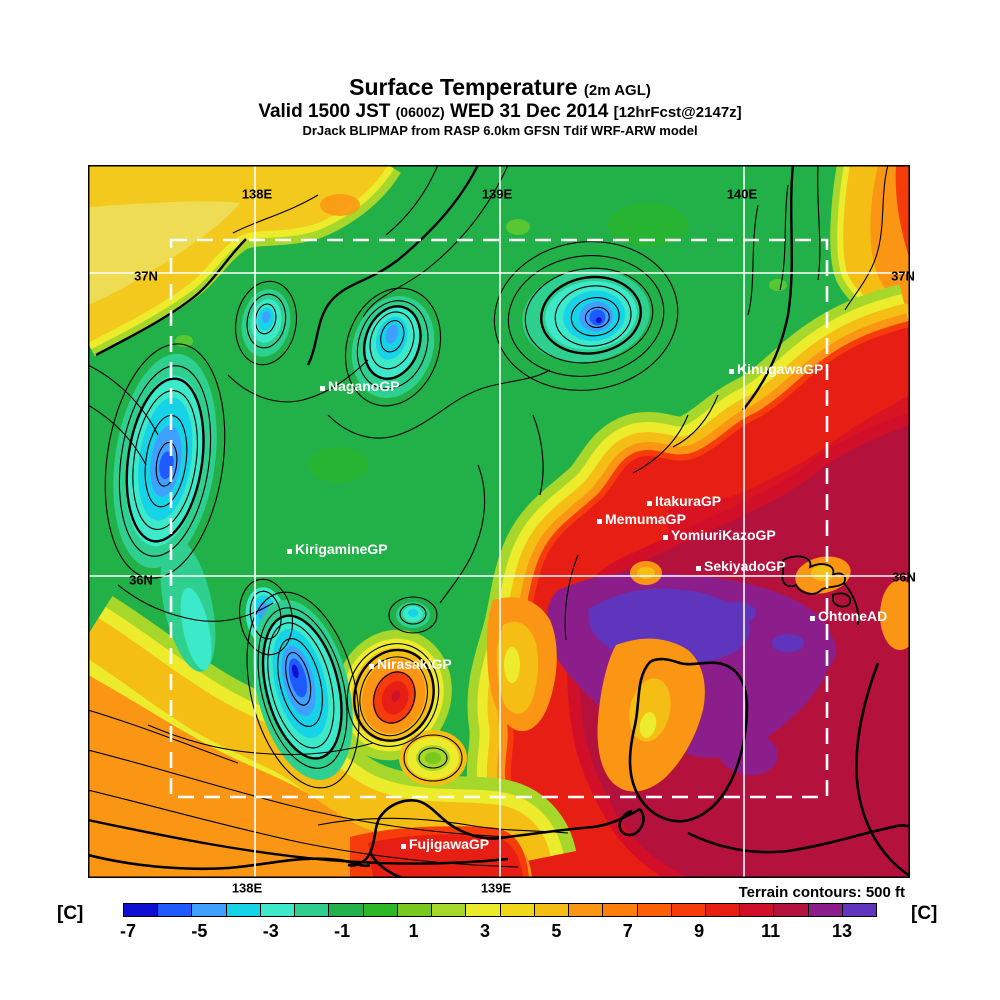 This screenshot has width=1000, height=1000. I want to click on page-title: Surface Temperature (2m AGL), so click(500, 87).